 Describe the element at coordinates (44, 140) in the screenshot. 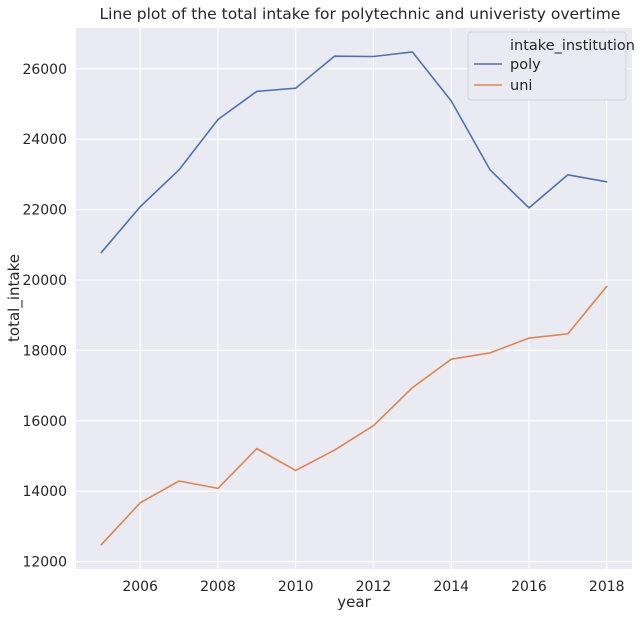

I see `y-tick-label: 24000` at that location.